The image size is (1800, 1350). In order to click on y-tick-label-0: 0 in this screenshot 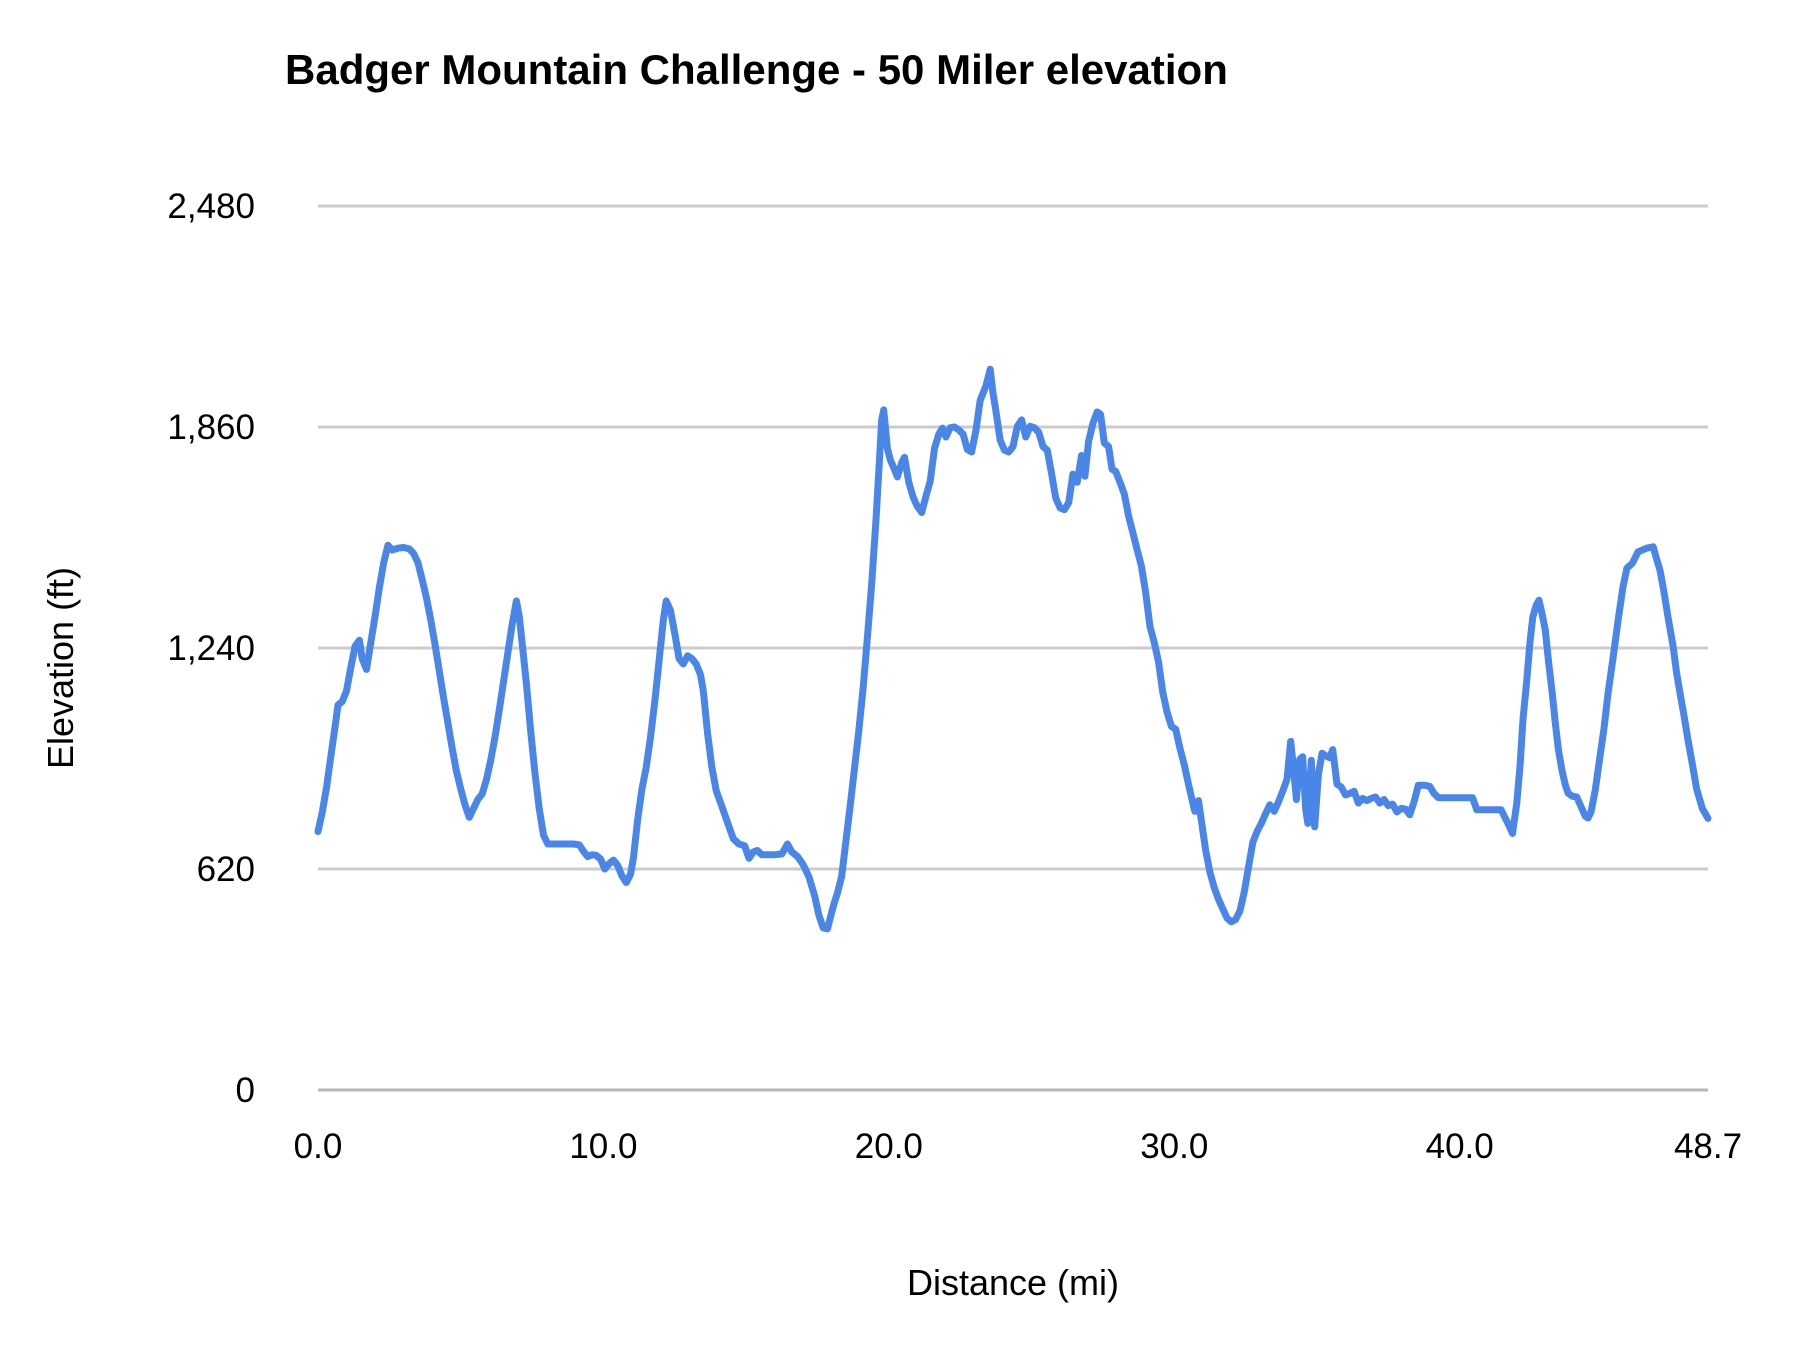, I will do `click(245, 1090)`.